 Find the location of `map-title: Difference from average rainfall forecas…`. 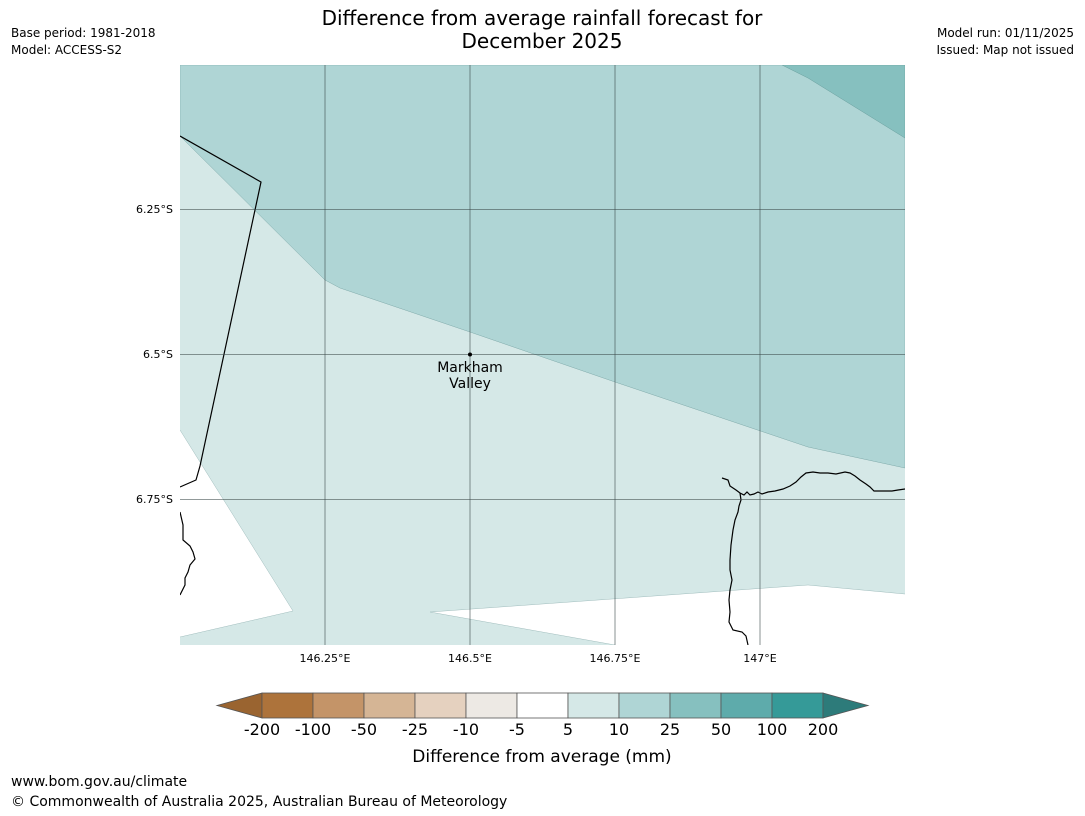

map-title: Difference from average rainfall forecas… is located at coordinates (542, 30).